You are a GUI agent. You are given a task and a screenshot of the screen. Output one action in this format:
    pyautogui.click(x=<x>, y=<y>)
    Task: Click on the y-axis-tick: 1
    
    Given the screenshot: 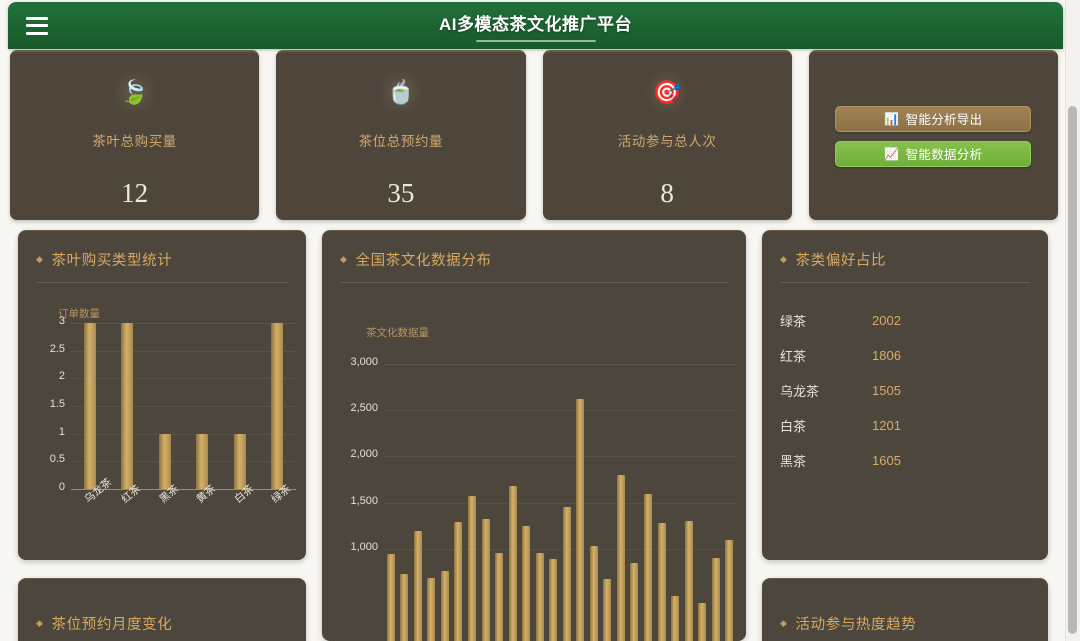 What is the action you would take?
    pyautogui.click(x=61, y=431)
    